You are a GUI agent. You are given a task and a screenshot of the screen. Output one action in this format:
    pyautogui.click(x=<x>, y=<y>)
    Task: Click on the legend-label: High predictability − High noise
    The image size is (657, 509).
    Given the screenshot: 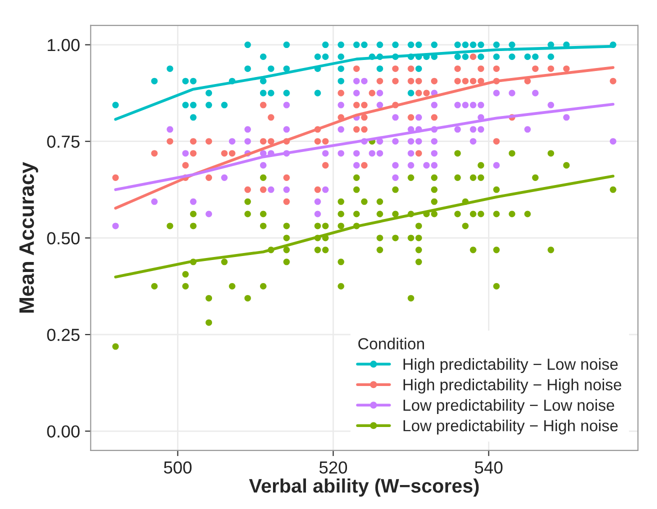 What is the action you would take?
    pyautogui.click(x=513, y=386)
    